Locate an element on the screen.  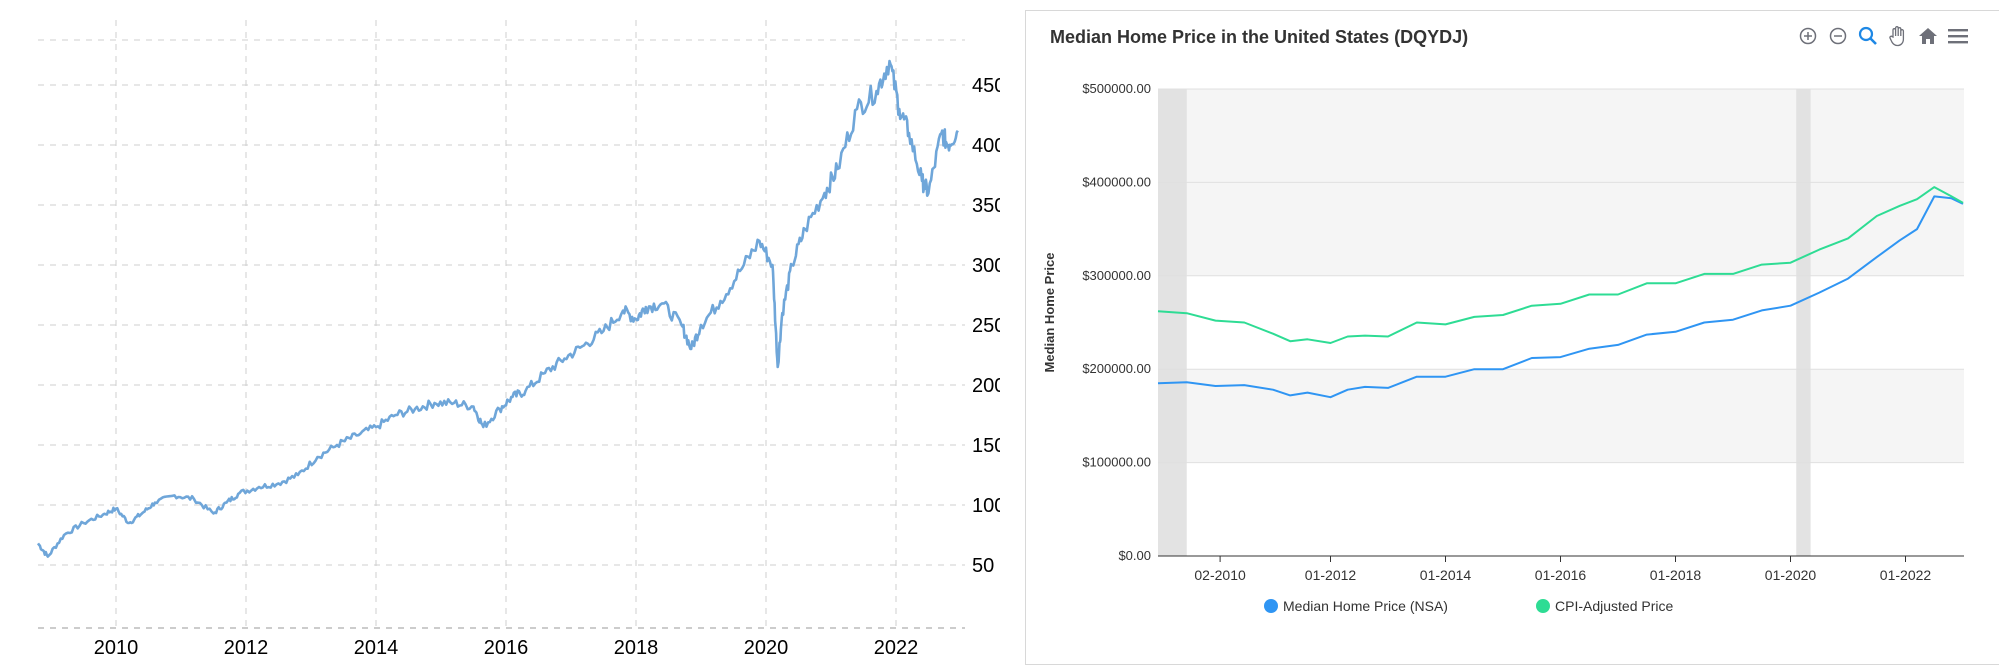
series-line-nsa is located at coordinates (1560, 297).